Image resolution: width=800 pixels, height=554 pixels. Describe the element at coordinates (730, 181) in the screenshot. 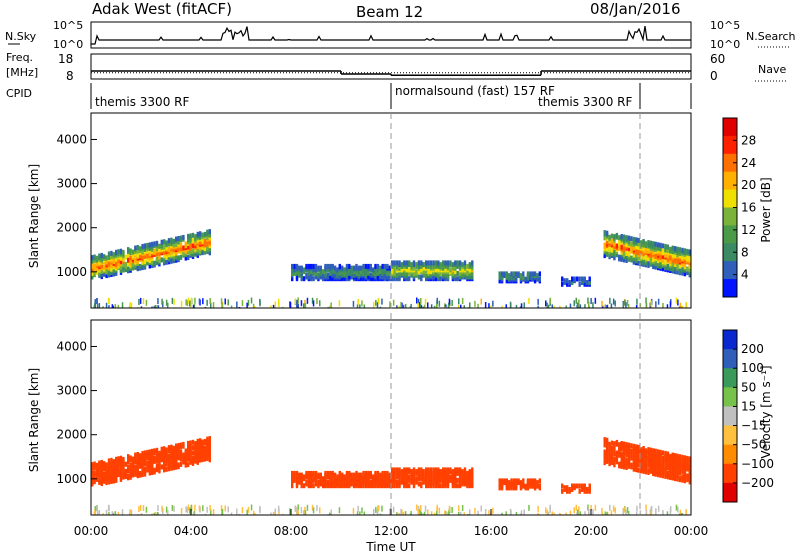

I see `power-colorbar-swatch` at that location.